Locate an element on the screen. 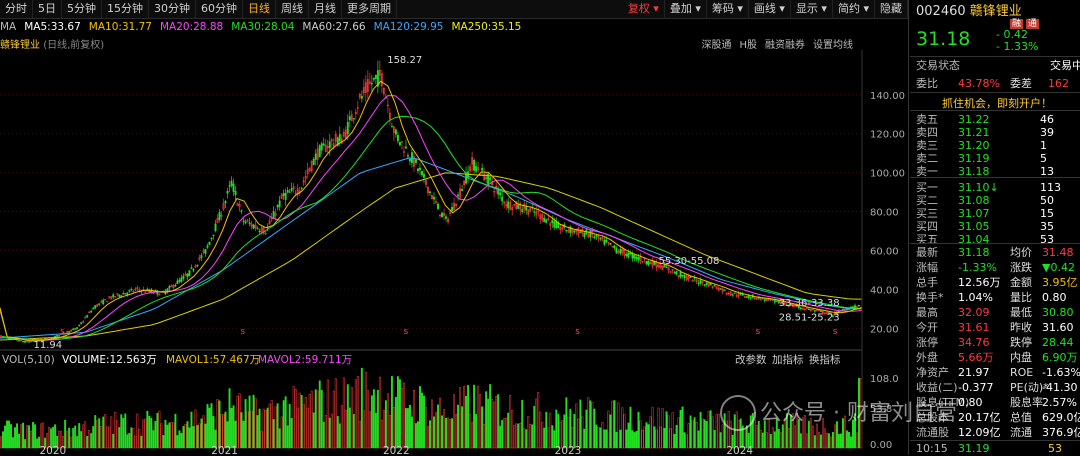 The width and height of the screenshot is (1080, 456). period-tab-5: 60分钟 is located at coordinates (219, 9).